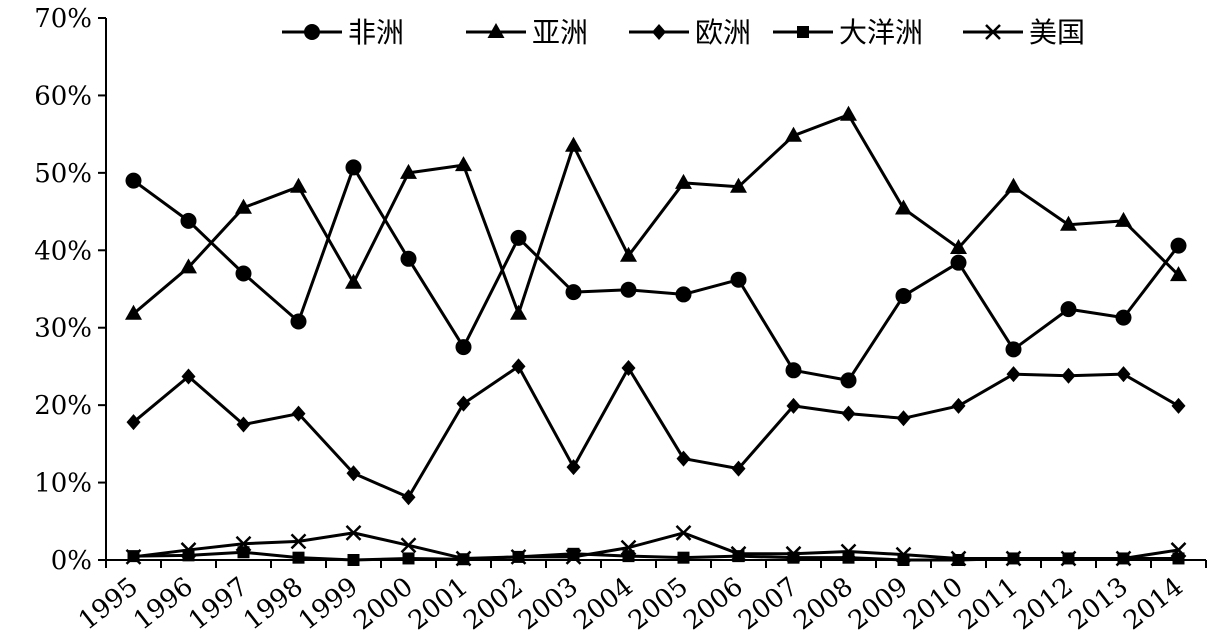 The width and height of the screenshot is (1214, 641). Describe the element at coordinates (656, 546) in the screenshot. I see `series-x` at that location.